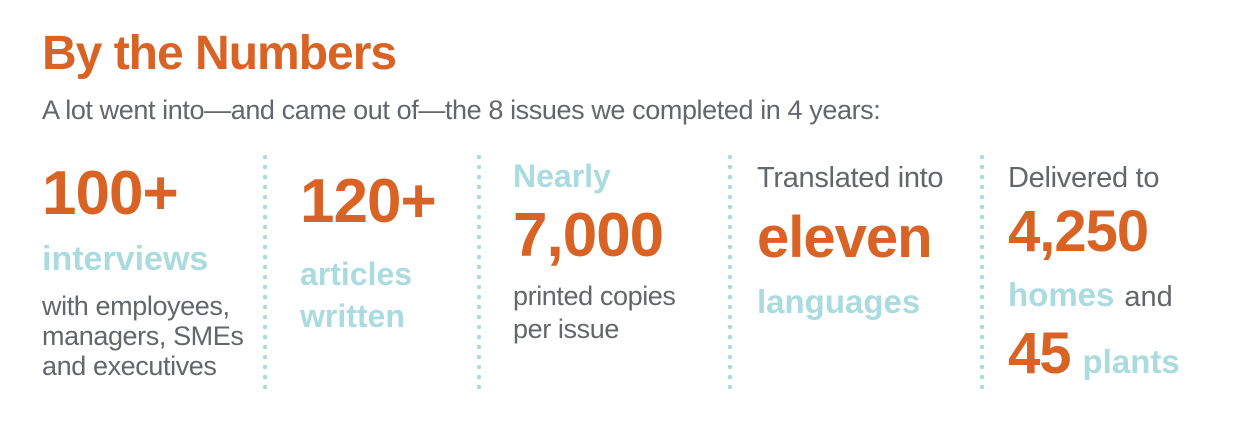  What do you see at coordinates (1078, 231) in the screenshot?
I see `stat-value-homes: 4,250` at bounding box center [1078, 231].